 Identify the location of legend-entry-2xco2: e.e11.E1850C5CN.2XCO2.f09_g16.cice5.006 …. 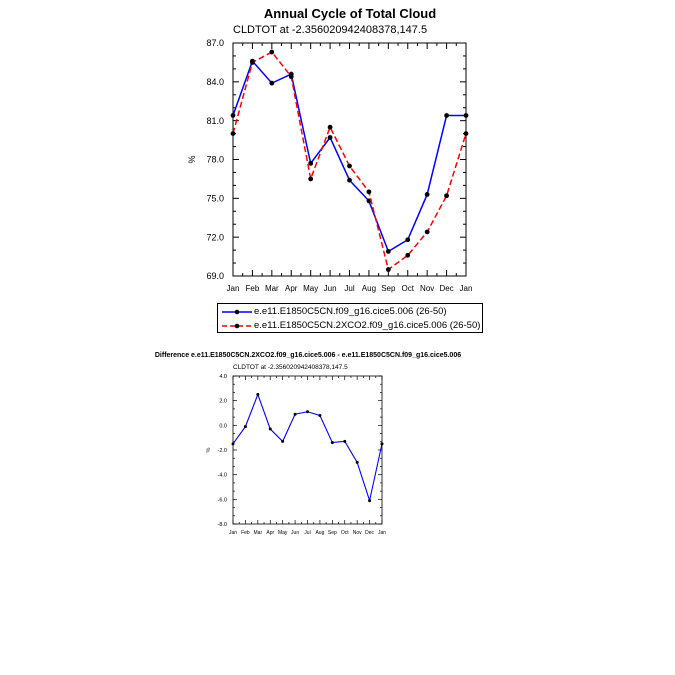
(350, 326).